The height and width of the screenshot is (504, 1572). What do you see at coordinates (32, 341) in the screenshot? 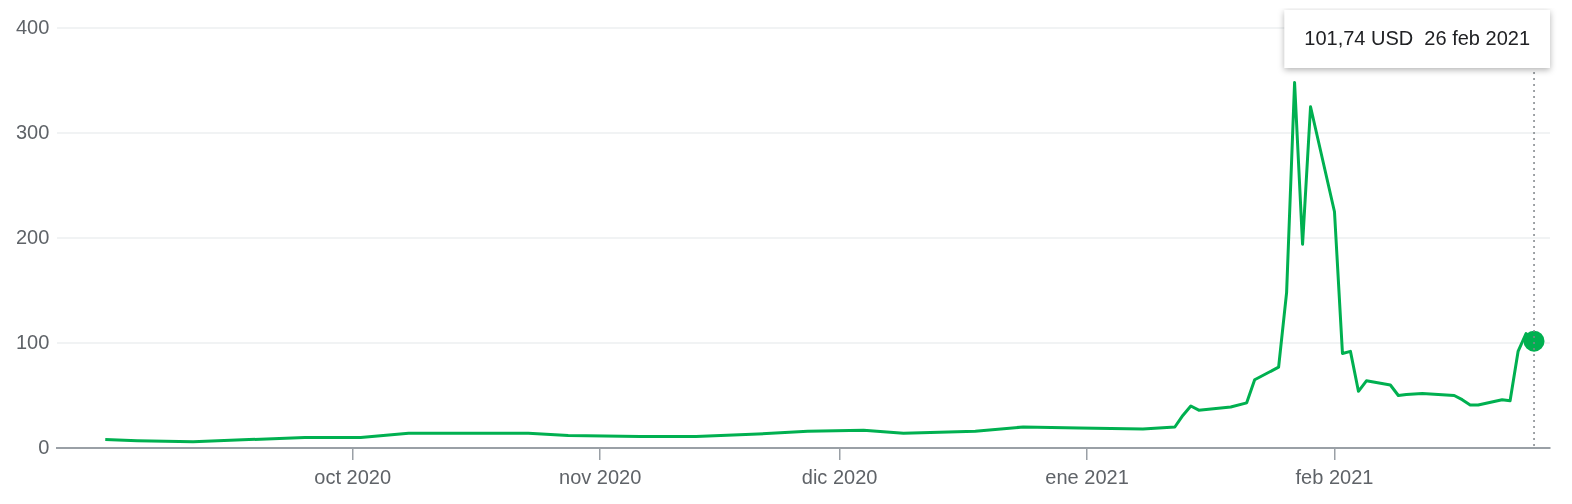
I see `y-tick-label: 100` at bounding box center [32, 341].